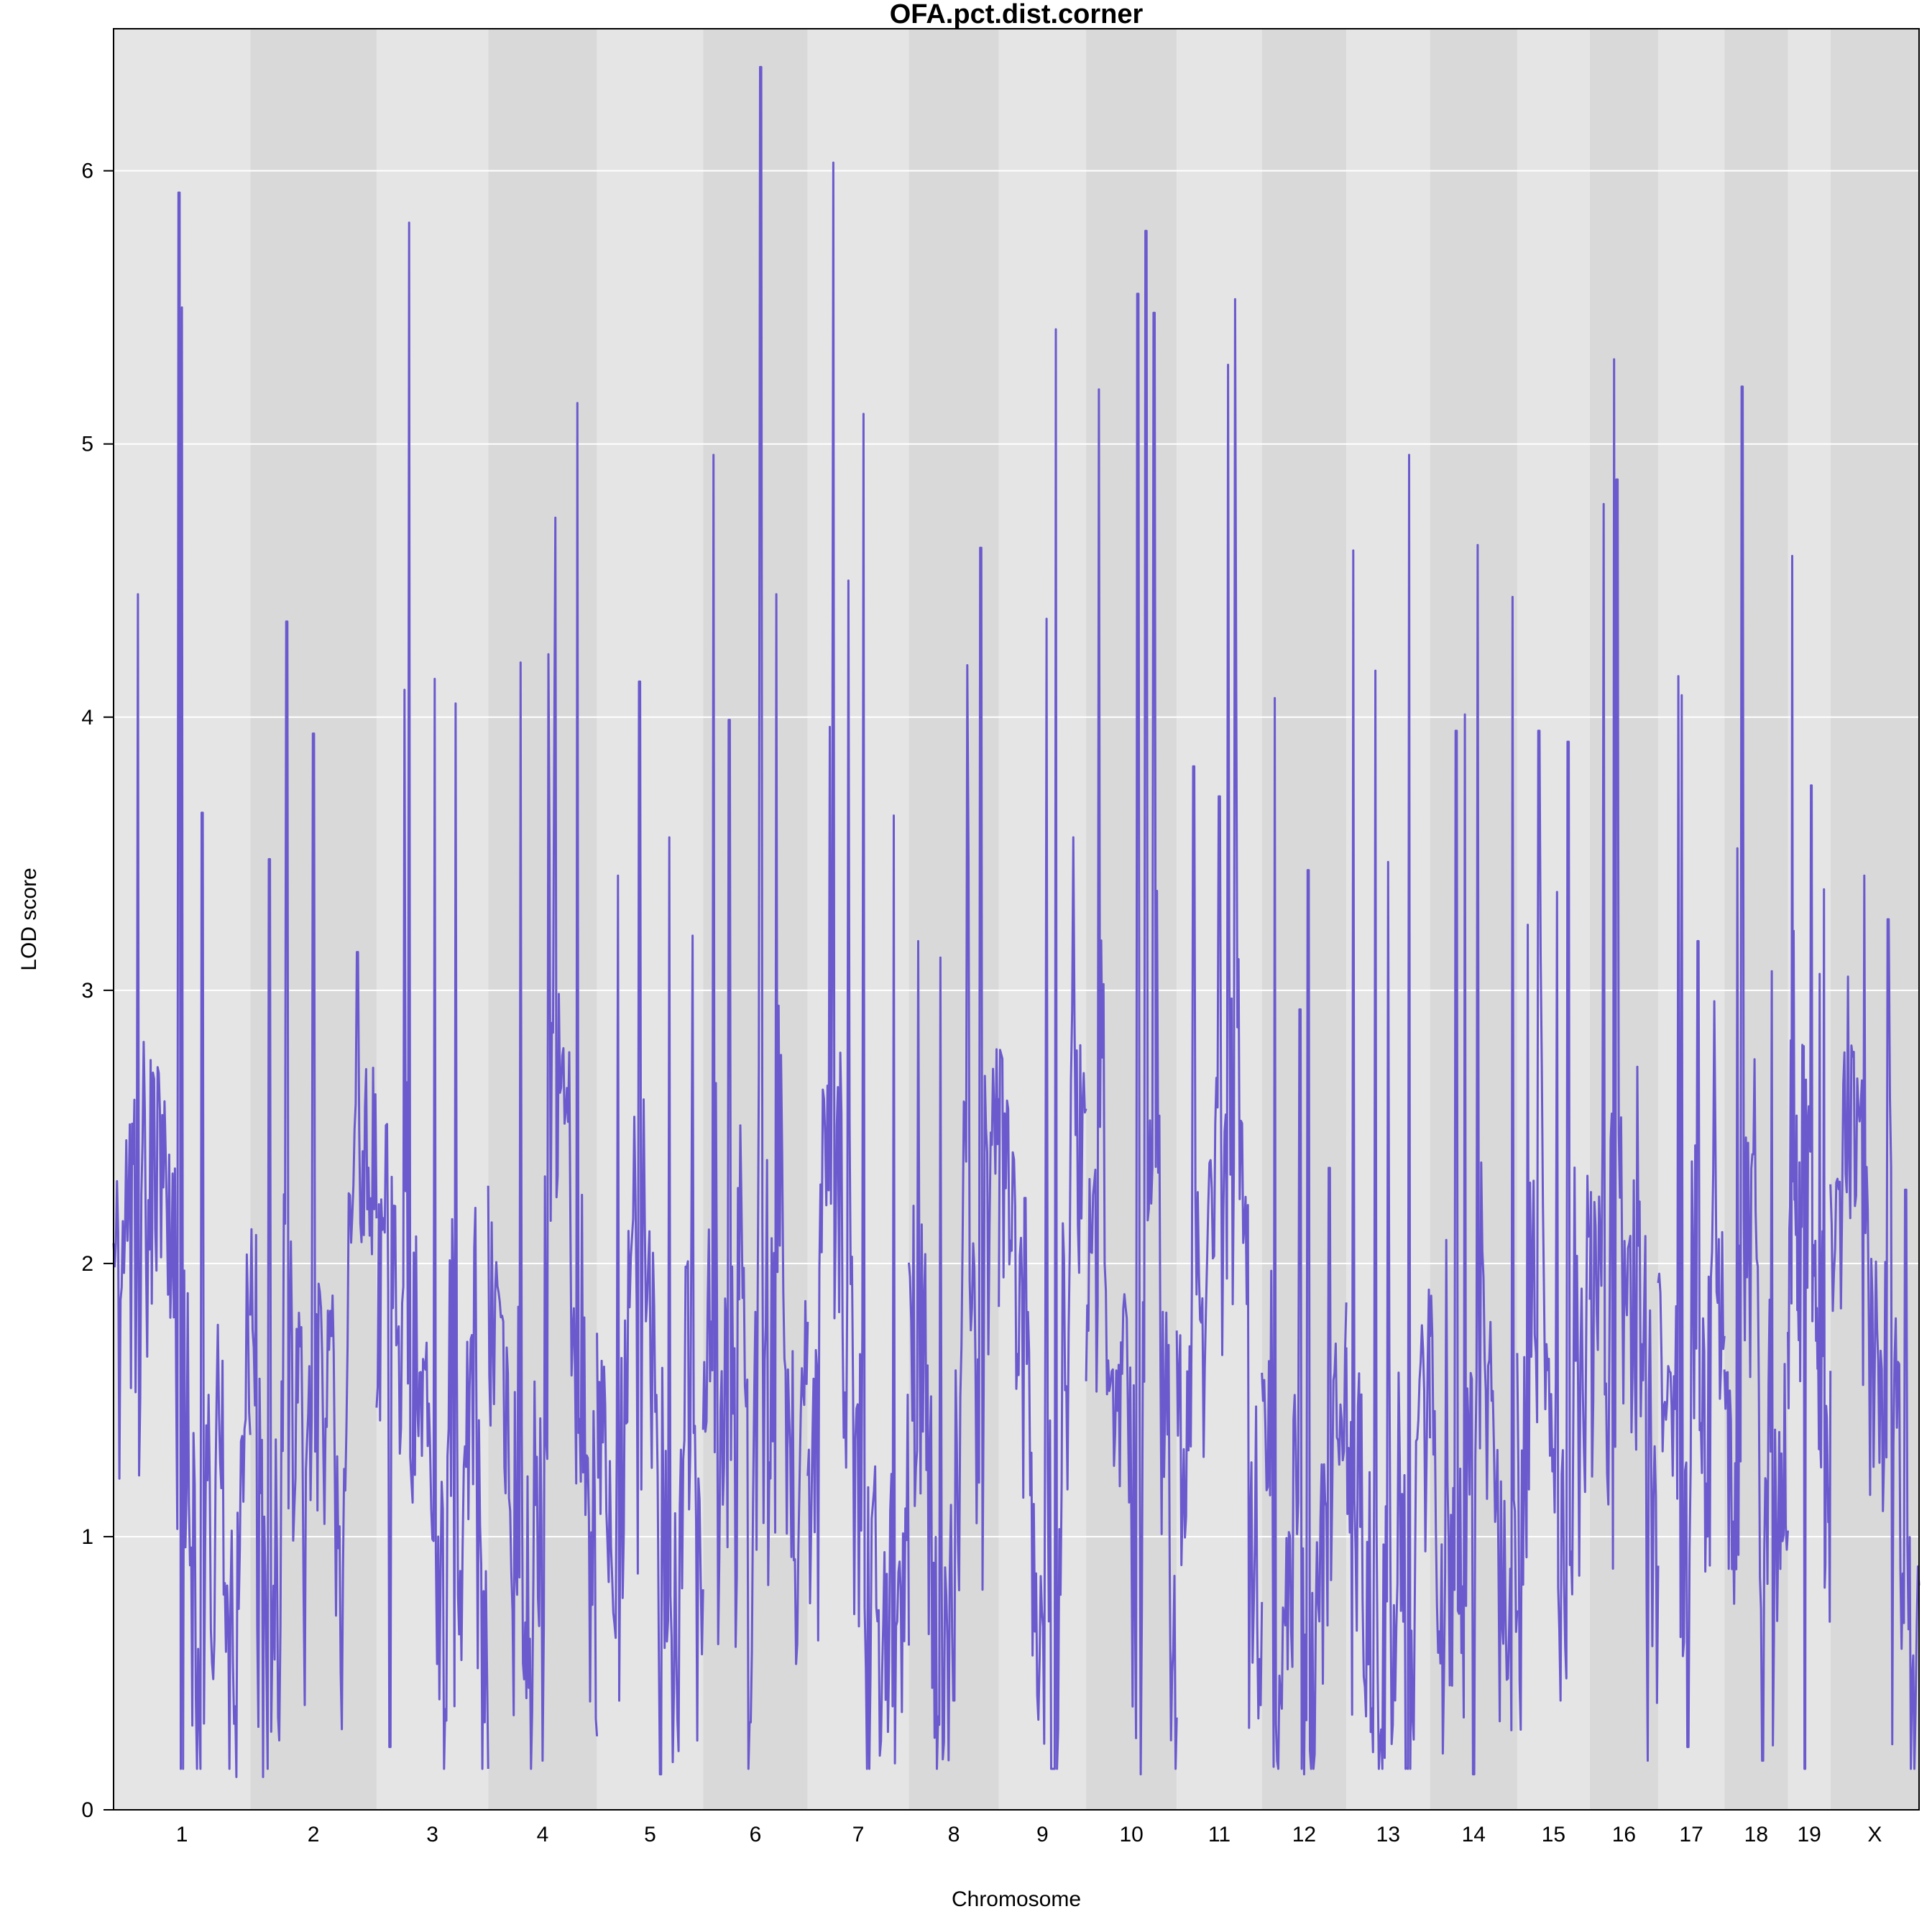  I want to click on chromosome-band-X, so click(1874, 919).